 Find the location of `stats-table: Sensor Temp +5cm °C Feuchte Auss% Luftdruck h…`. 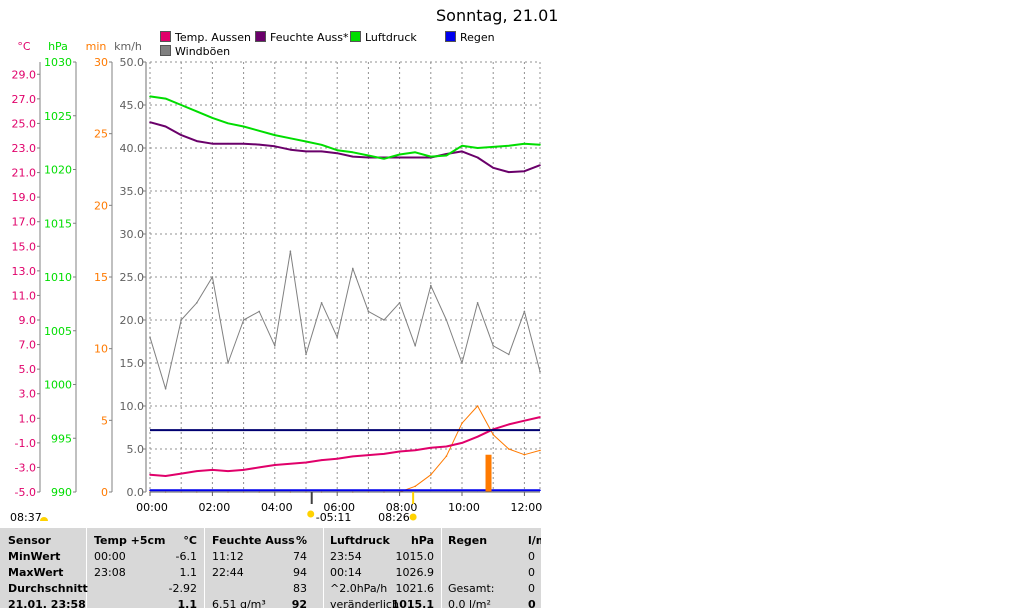

stats-table: Sensor Temp +5cm °C Feuchte Auss% Luftdruck h… is located at coordinates (270, 568).